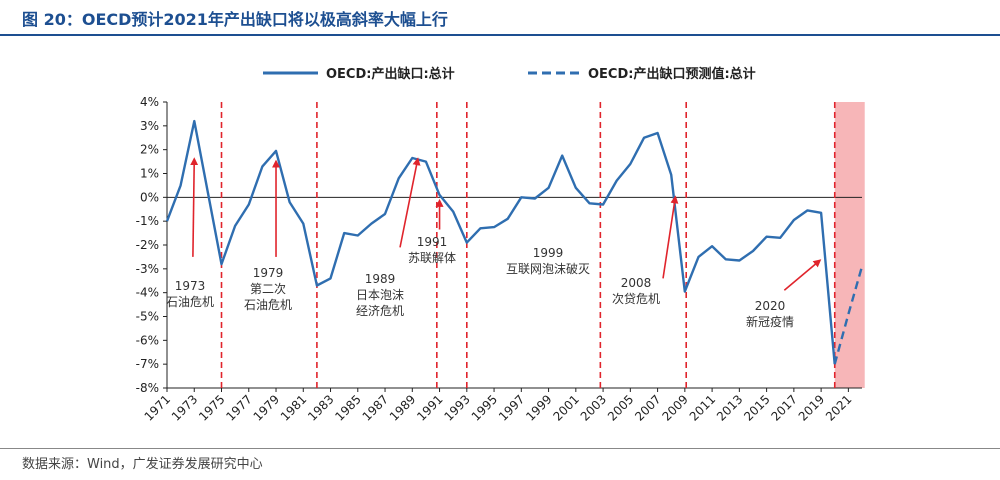 The height and width of the screenshot is (480, 1000). I want to click on x-tick-label: 2011, so click(702, 407).